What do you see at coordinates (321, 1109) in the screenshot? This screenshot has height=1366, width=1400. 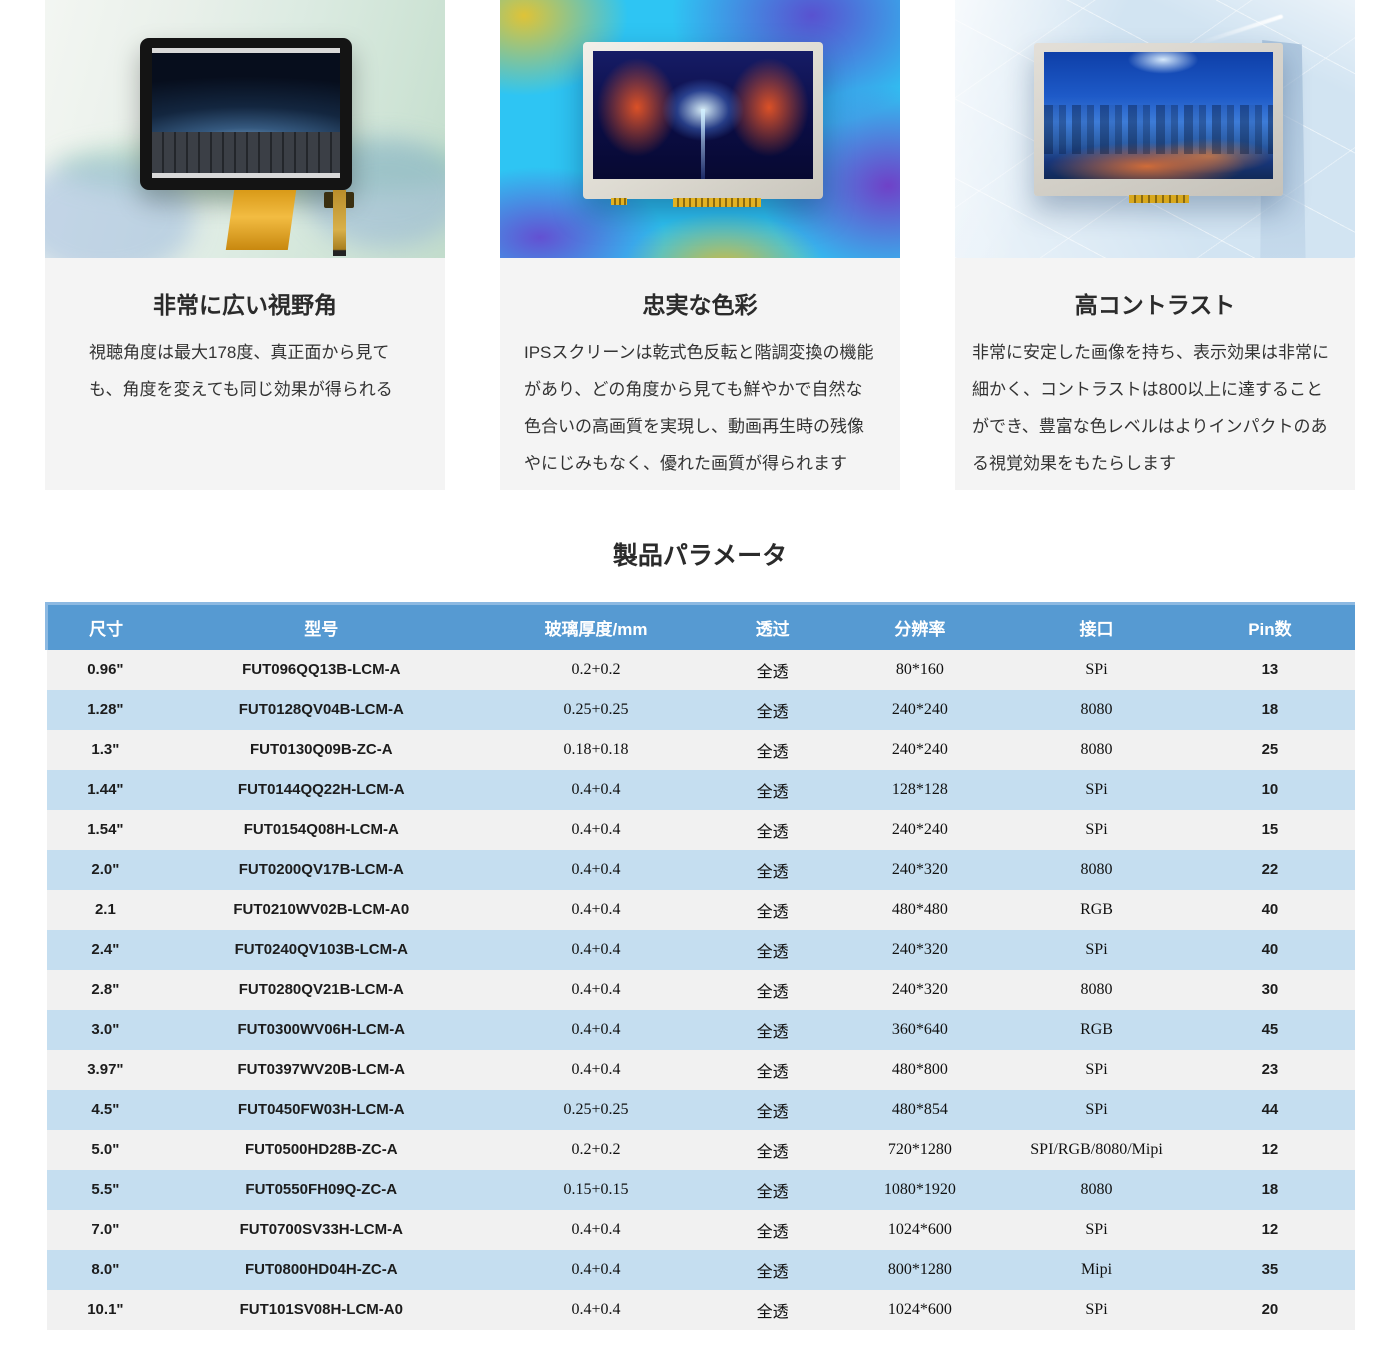 I see `table-cell: FUT0450FW03H-LCM-A` at bounding box center [321, 1109].